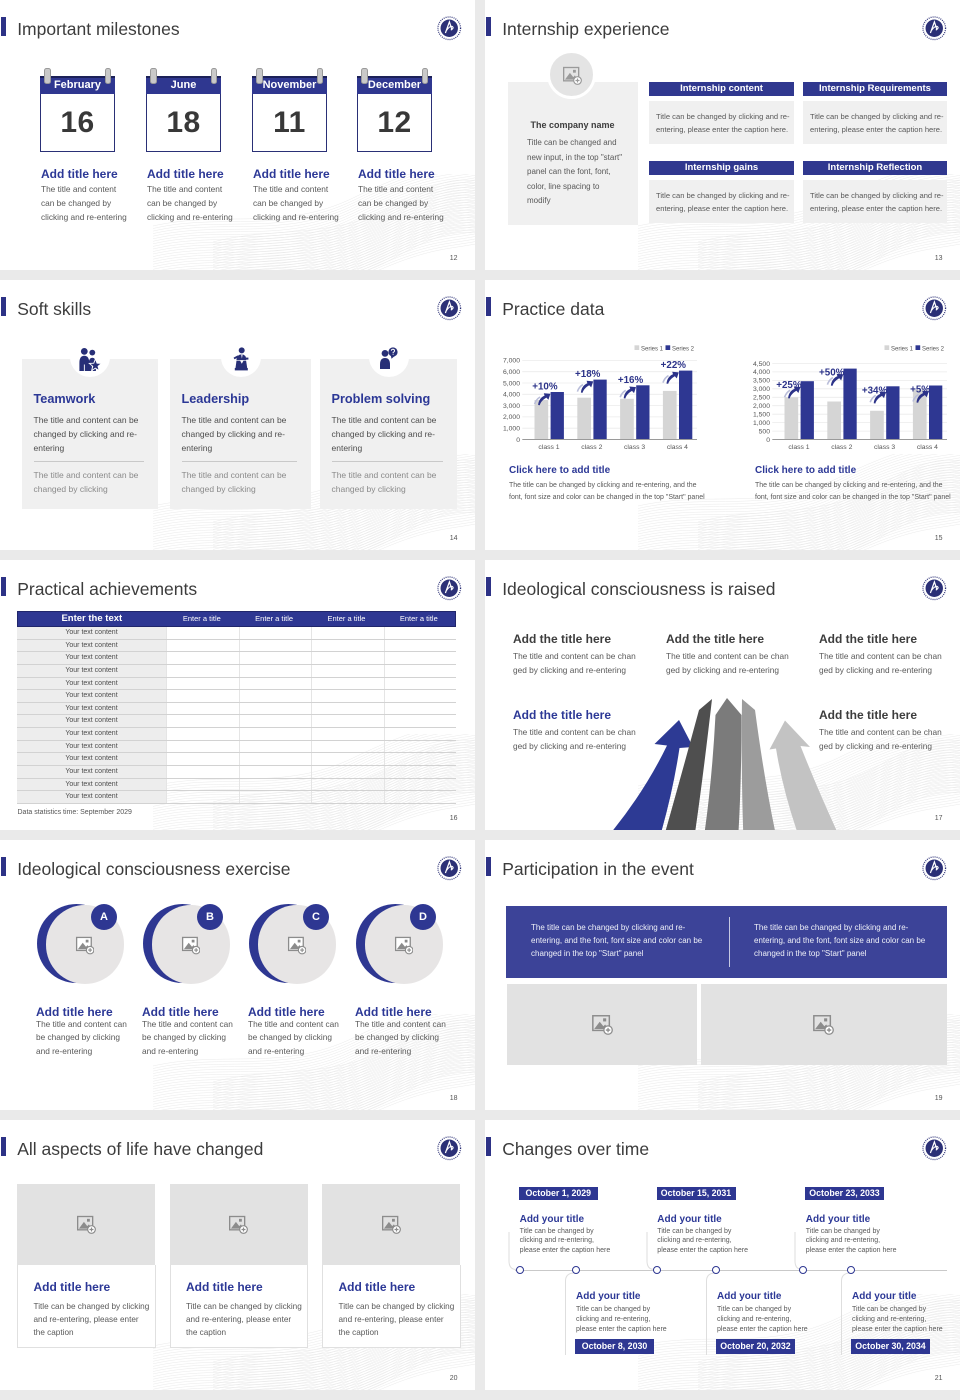 The width and height of the screenshot is (960, 1400). What do you see at coordinates (761, 415) in the screenshot?
I see `svg-text: 1,500` at bounding box center [761, 415].